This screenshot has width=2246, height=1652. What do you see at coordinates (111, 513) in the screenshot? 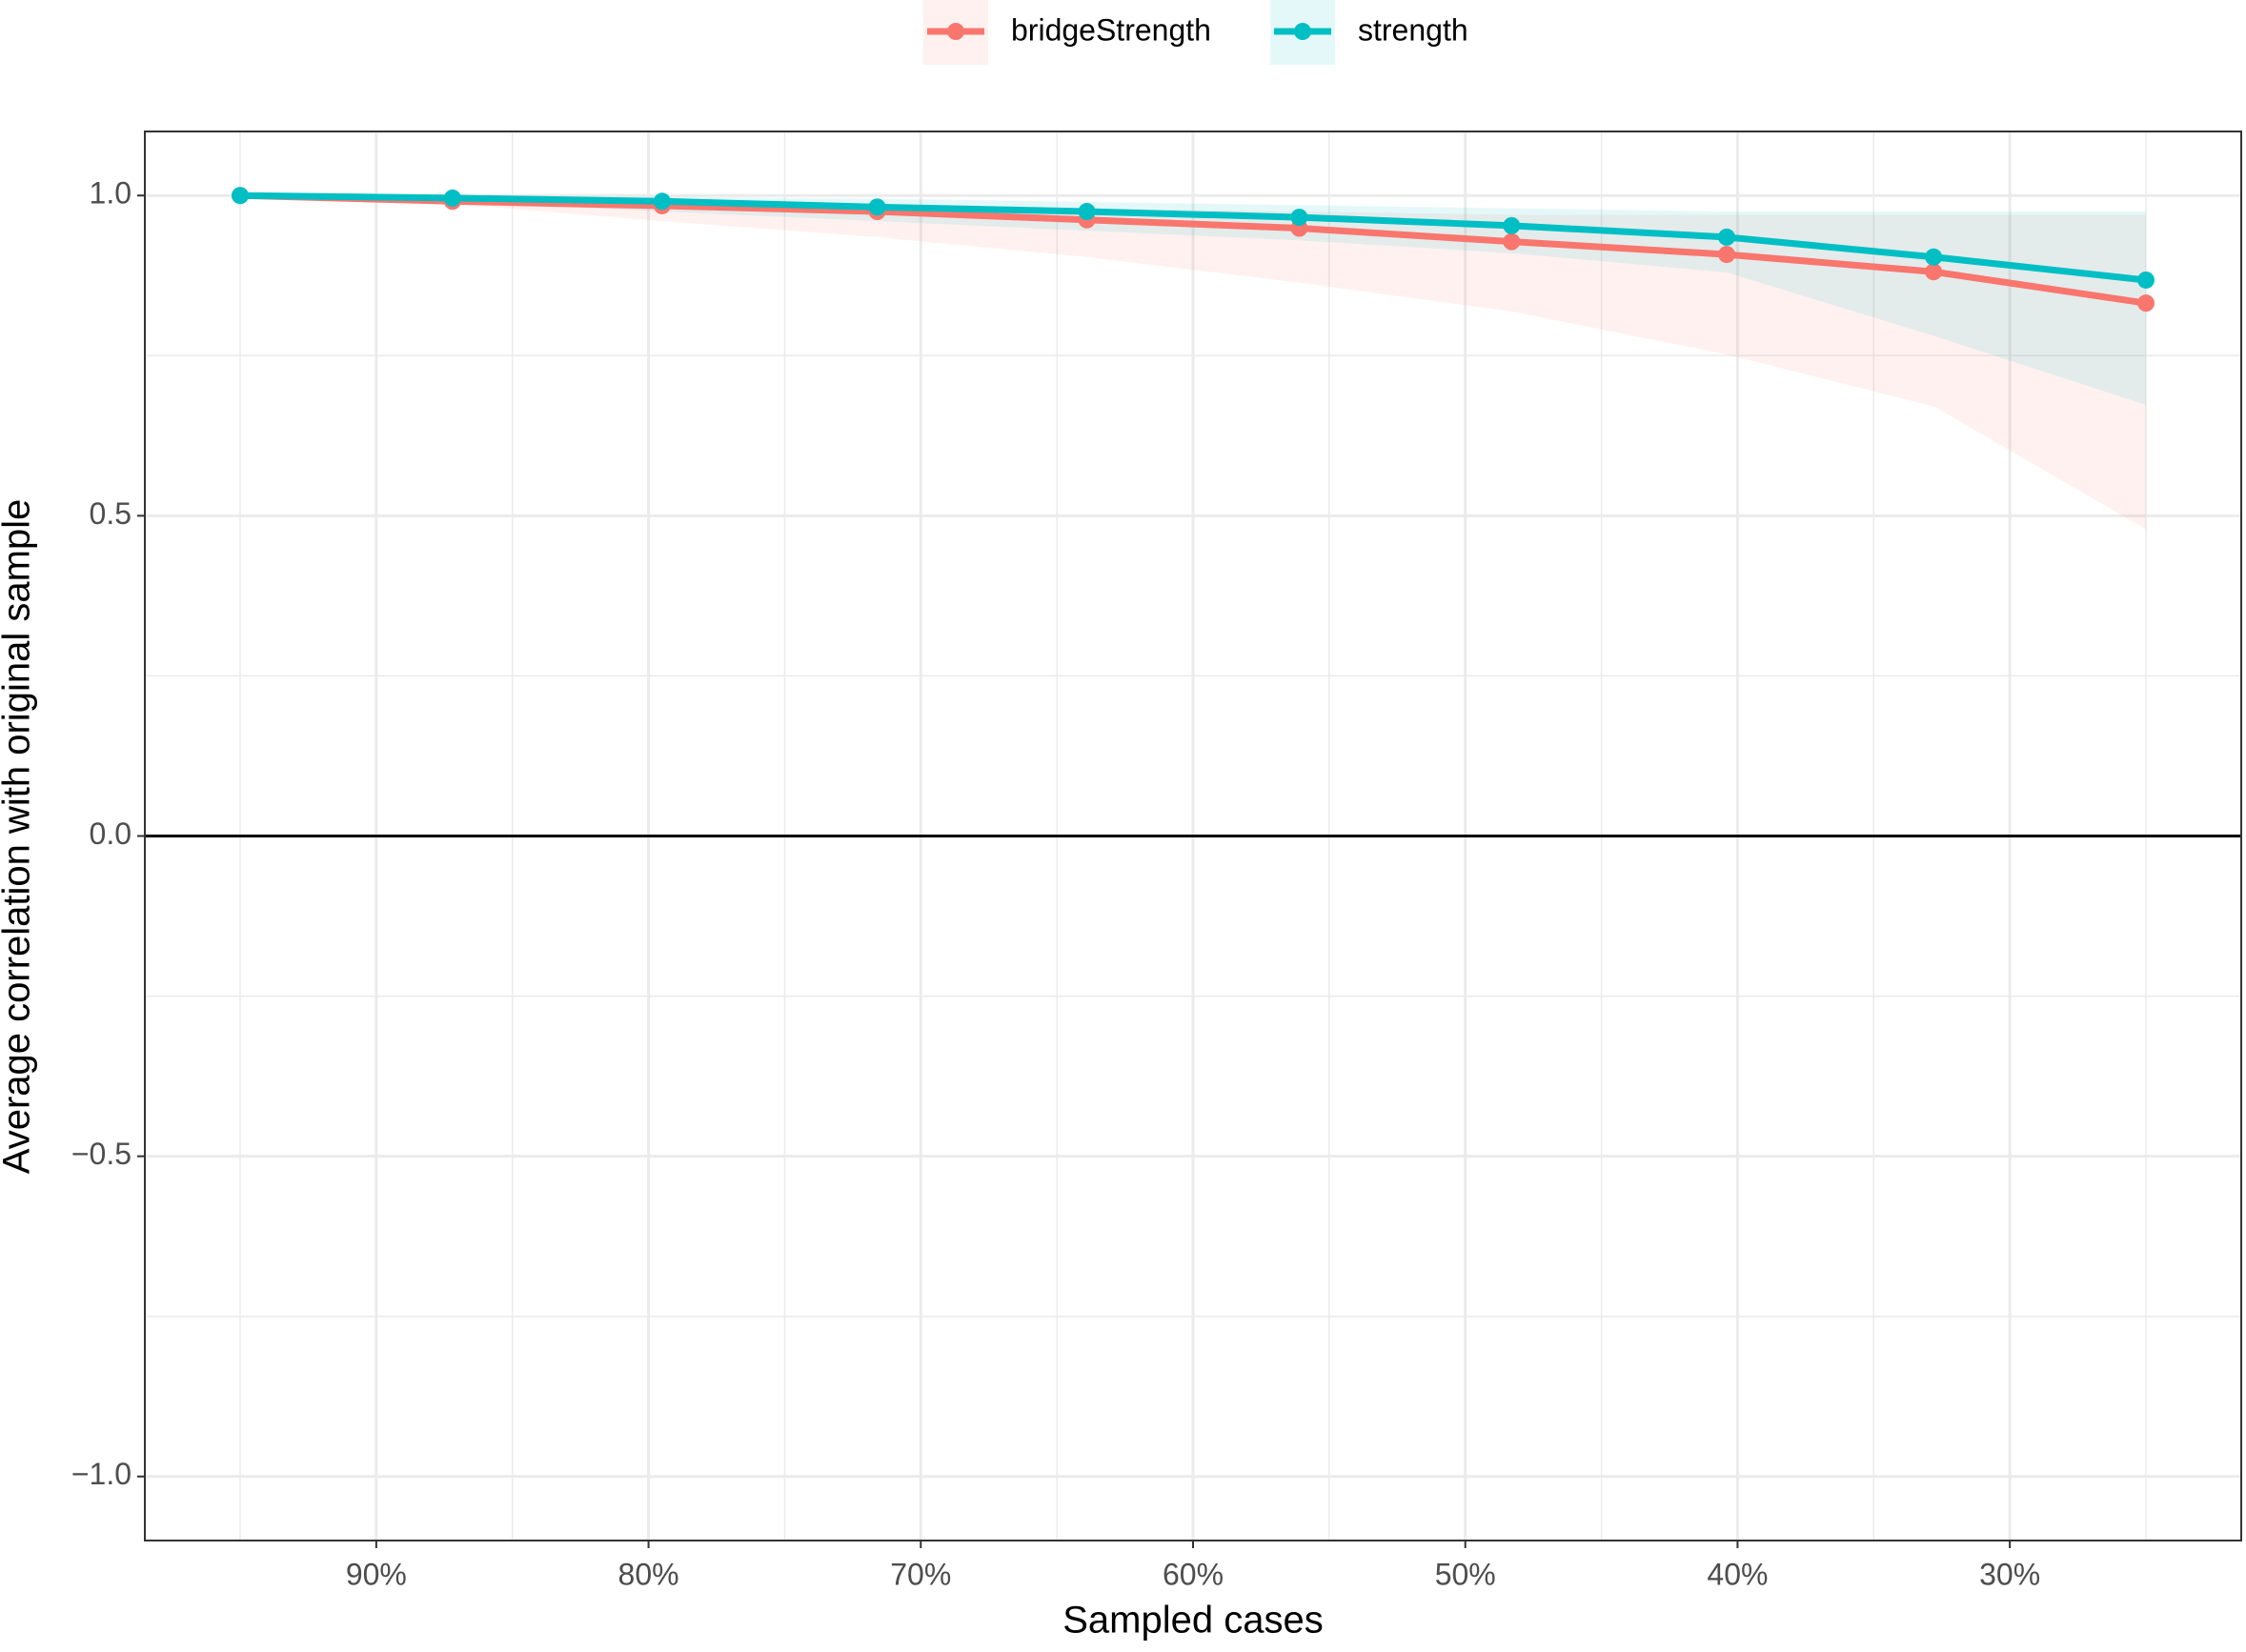
I see `y-tick-label: 0.5` at bounding box center [111, 513].